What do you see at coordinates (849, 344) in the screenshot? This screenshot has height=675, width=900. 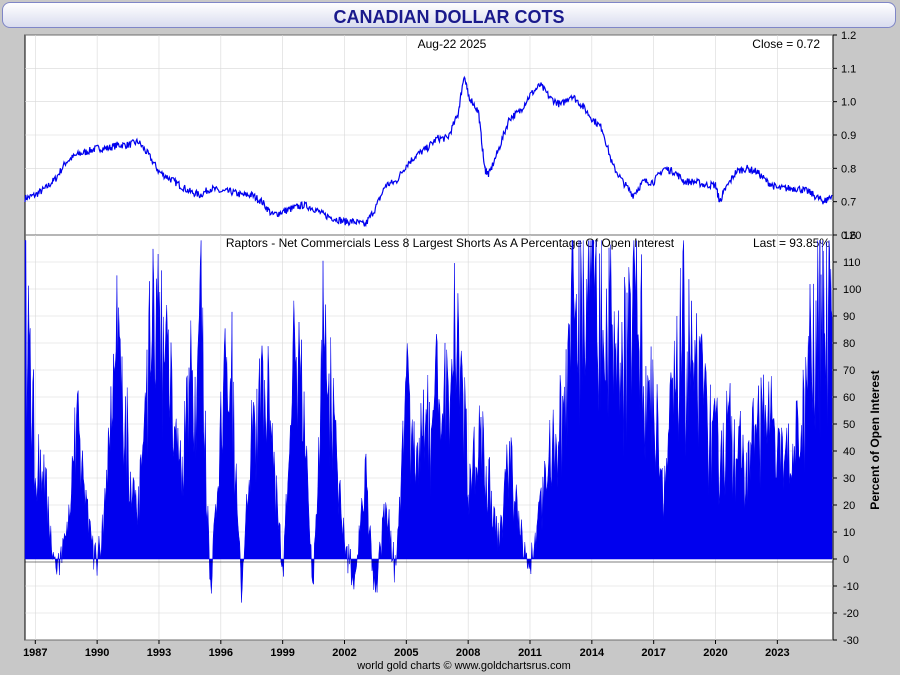 I see `cot-y-tick-label: 80` at bounding box center [849, 344].